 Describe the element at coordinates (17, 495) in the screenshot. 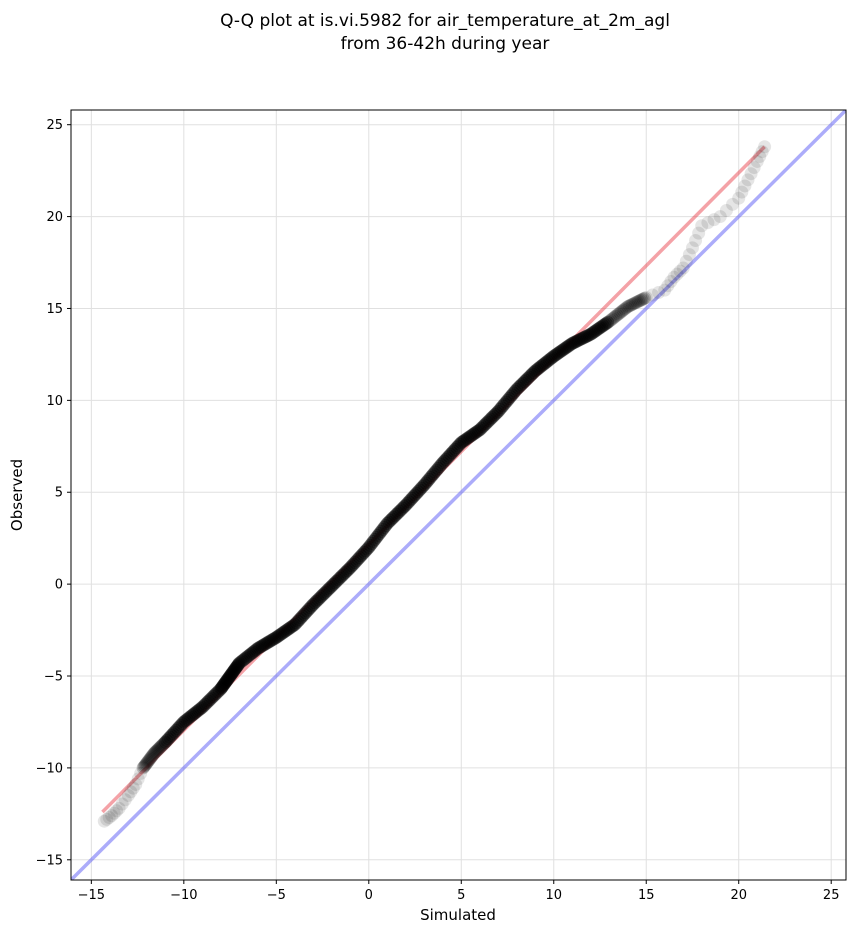

I see `y-axis-label: Observed` at that location.